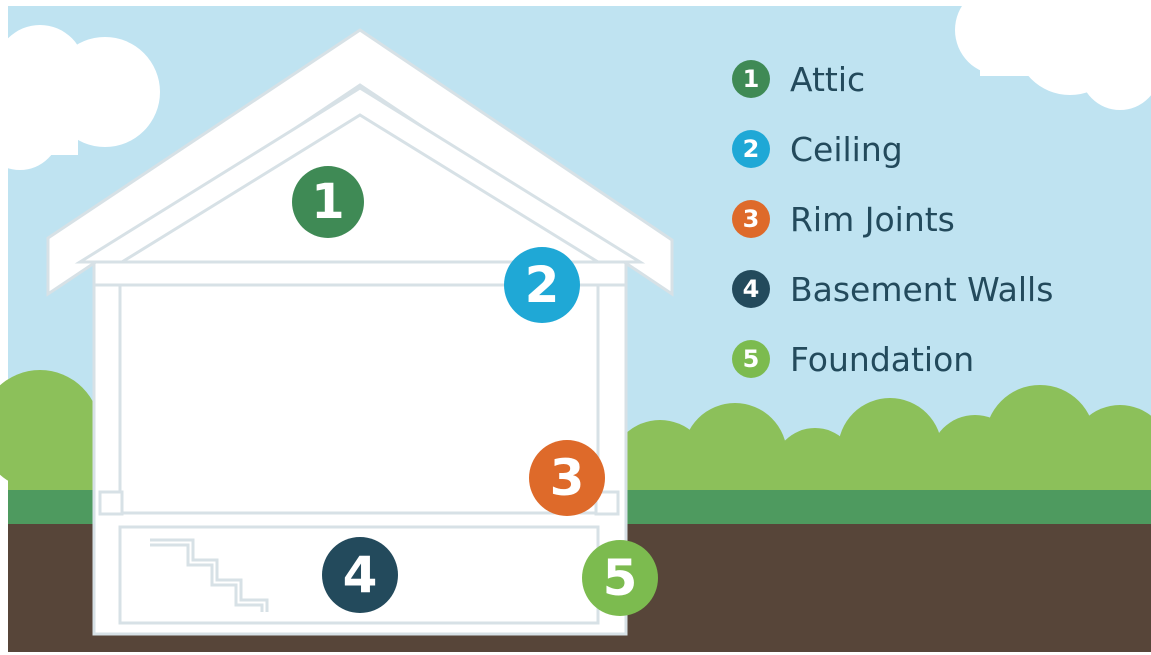 The image size is (1151, 655). Describe the element at coordinates (360, 575) in the screenshot. I see `marker-basement-walls: 4` at that location.